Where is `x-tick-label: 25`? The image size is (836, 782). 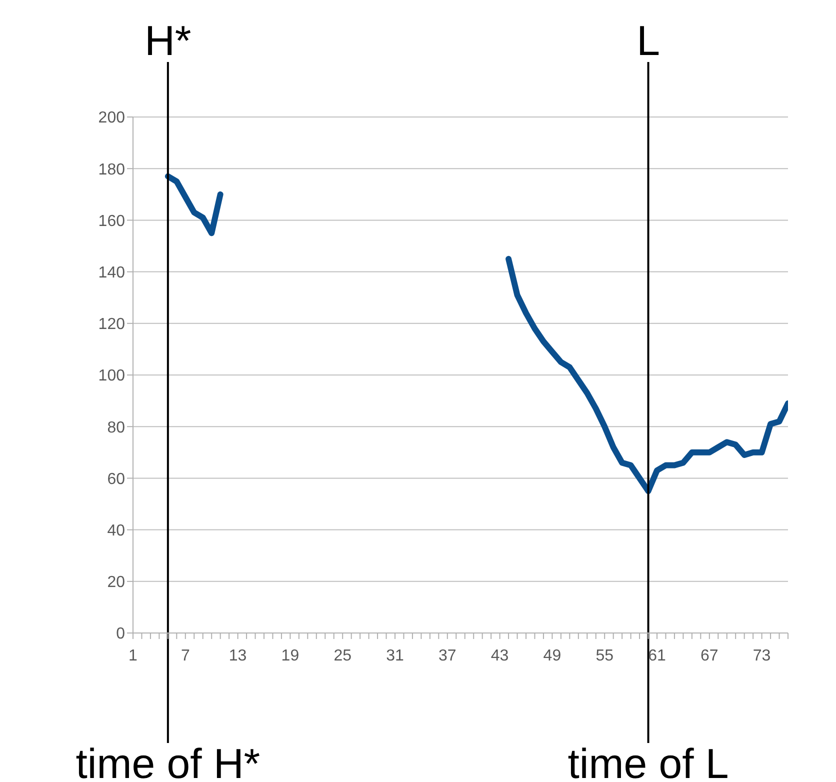
x-tick-label: 25 is located at coordinates (343, 655).